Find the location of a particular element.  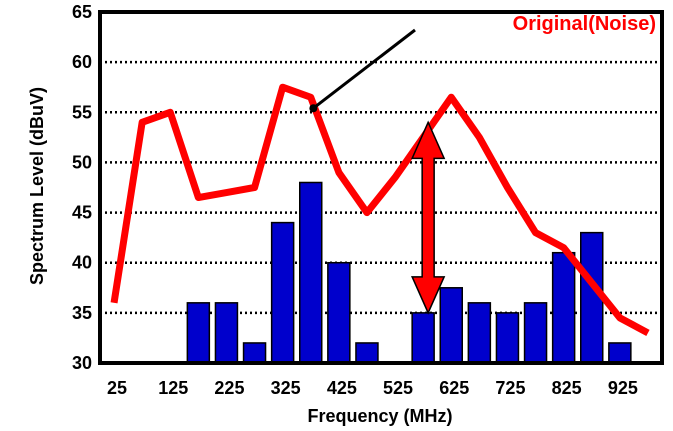

x-tick-label-625: 625 is located at coordinates (454, 388).